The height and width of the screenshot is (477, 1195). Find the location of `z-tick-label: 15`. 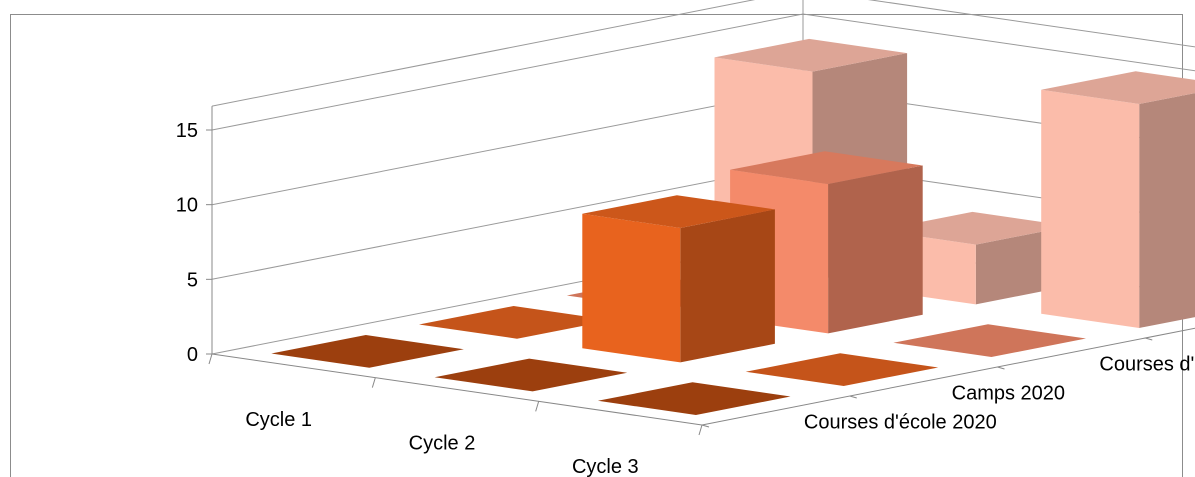

z-tick-label: 15 is located at coordinates (187, 131).